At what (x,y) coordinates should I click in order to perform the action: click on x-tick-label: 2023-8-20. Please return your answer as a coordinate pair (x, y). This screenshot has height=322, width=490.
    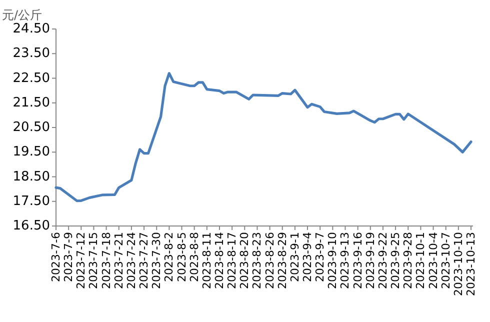
    Looking at the image, I should click on (245, 260).